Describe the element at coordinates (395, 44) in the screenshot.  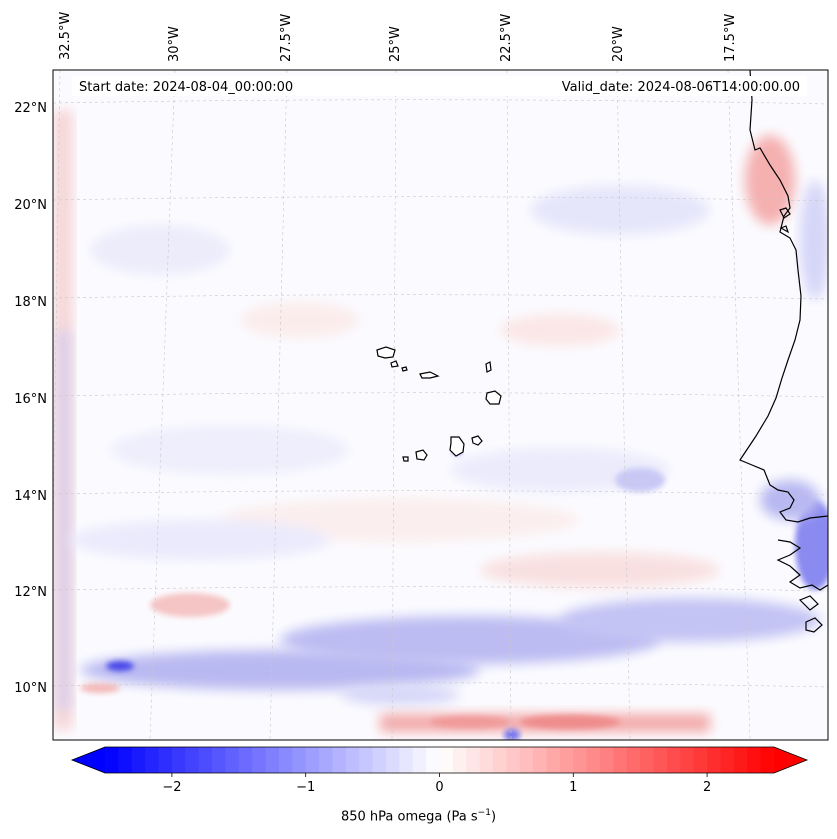
I see `lon-label-25w: 25°W` at that location.